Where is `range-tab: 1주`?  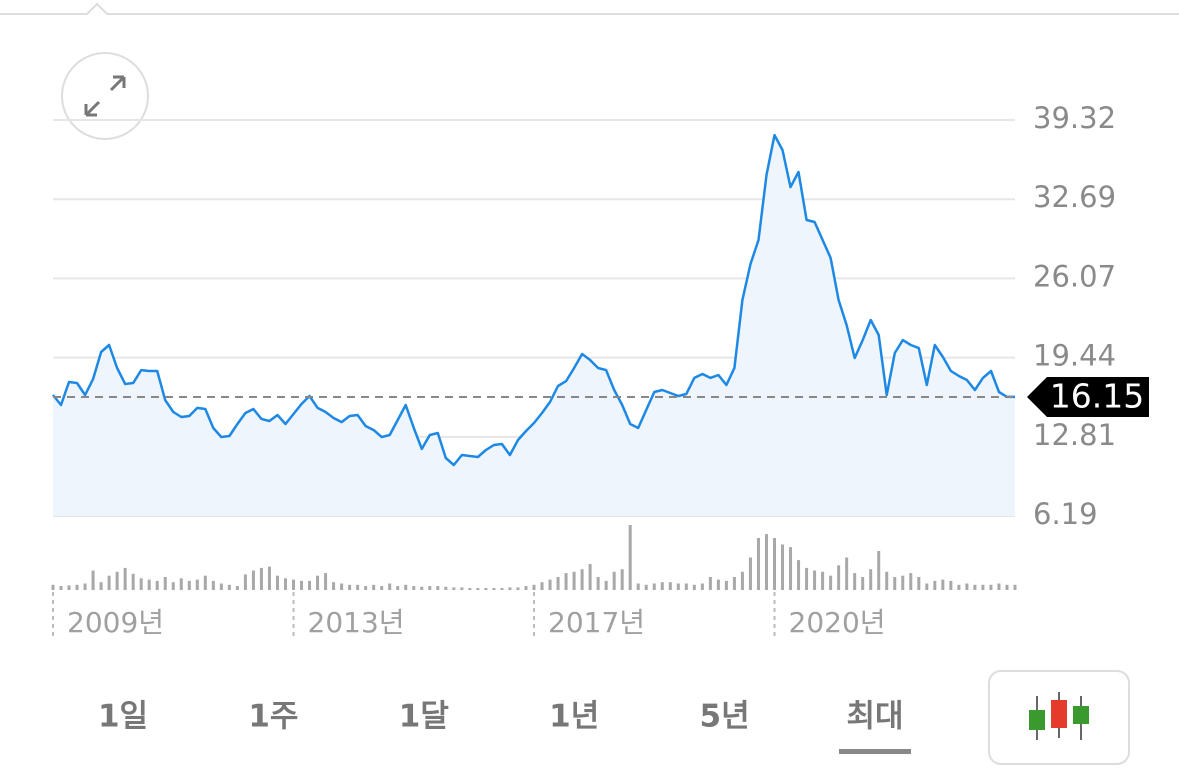 range-tab: 1주 is located at coordinates (273, 717).